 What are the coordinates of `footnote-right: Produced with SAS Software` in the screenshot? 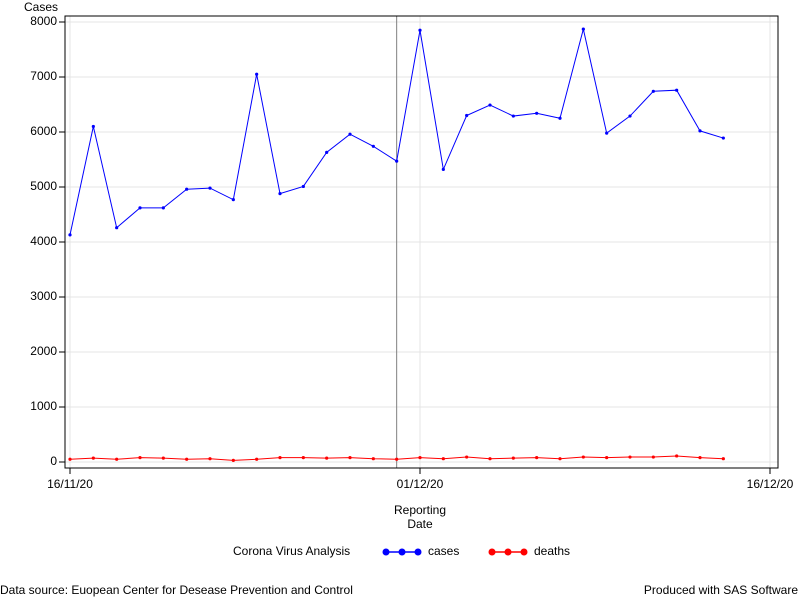 It's located at (721, 590).